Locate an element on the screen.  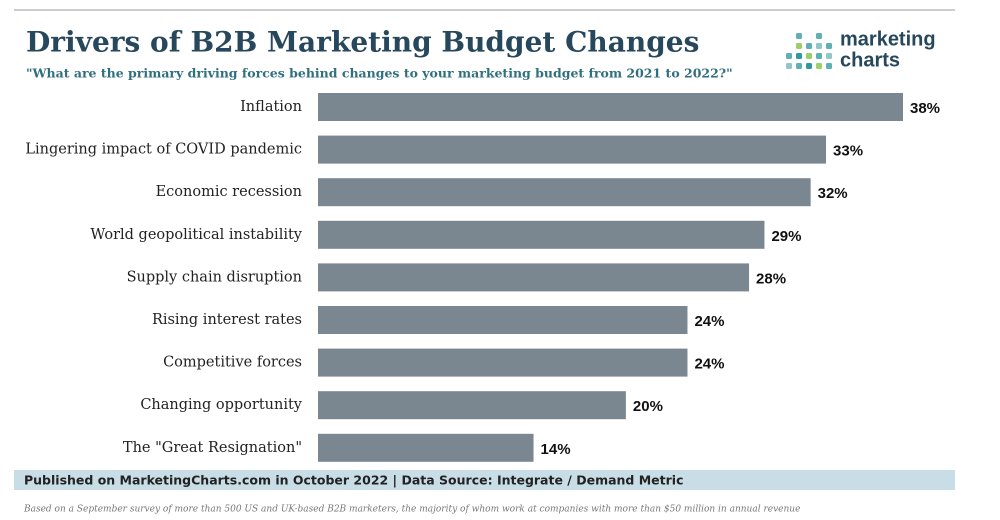
category-label: Inflation is located at coordinates (271, 107).